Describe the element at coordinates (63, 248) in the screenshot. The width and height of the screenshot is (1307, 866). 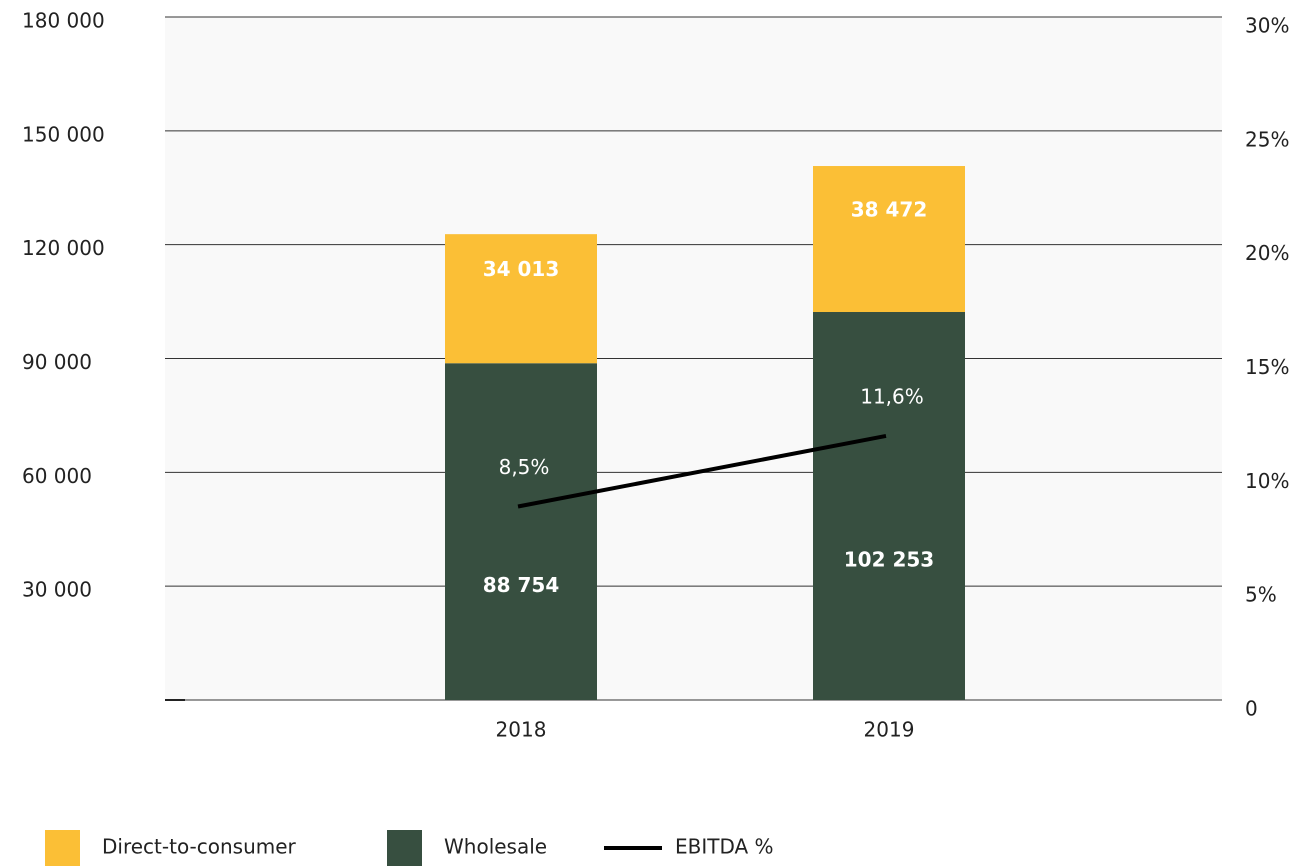
I see `y-tick-label: 120 000` at that location.